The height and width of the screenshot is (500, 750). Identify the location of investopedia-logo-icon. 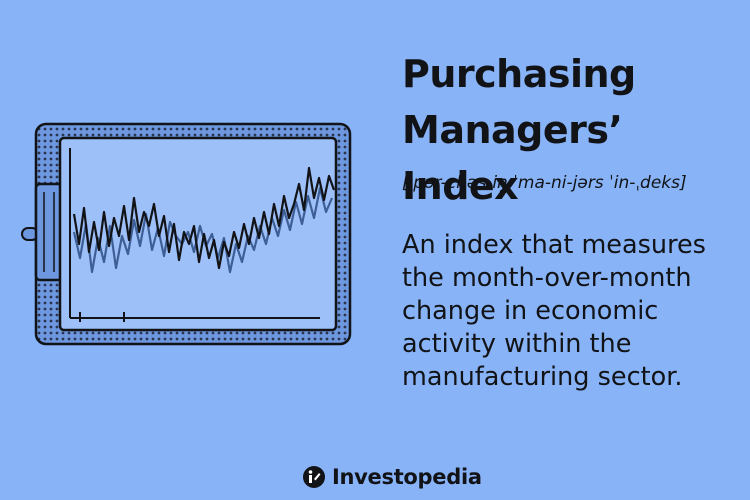
(314, 477).